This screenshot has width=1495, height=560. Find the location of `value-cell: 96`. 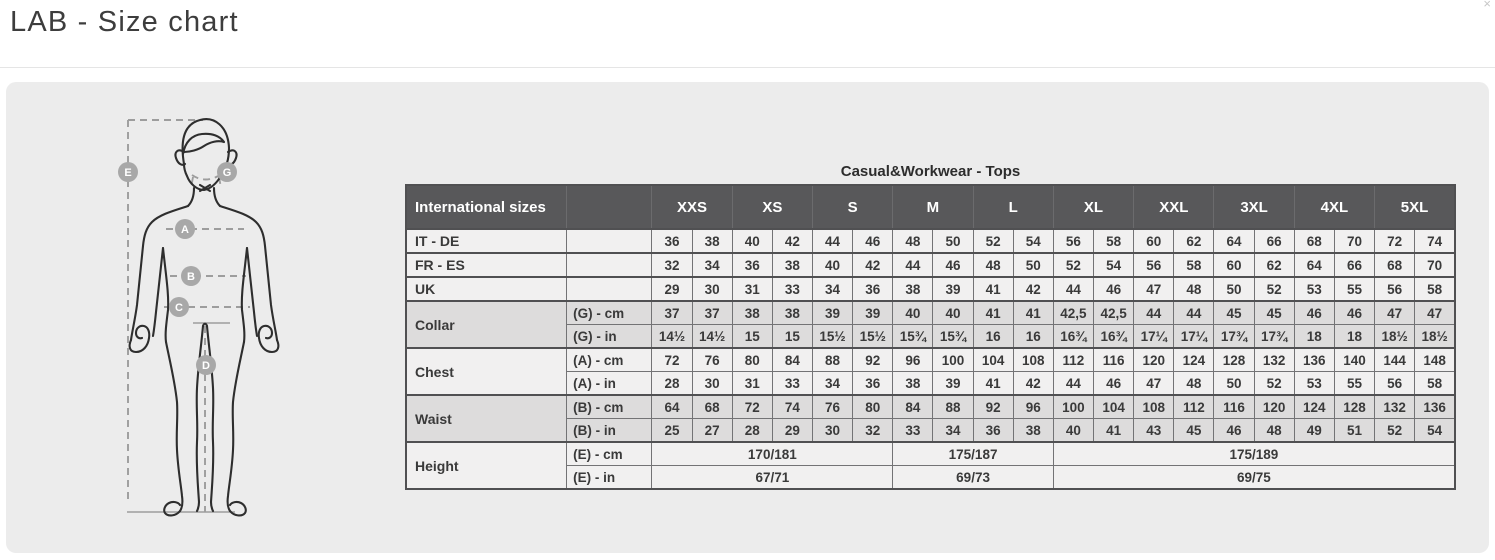

value-cell: 96 is located at coordinates (1033, 406).